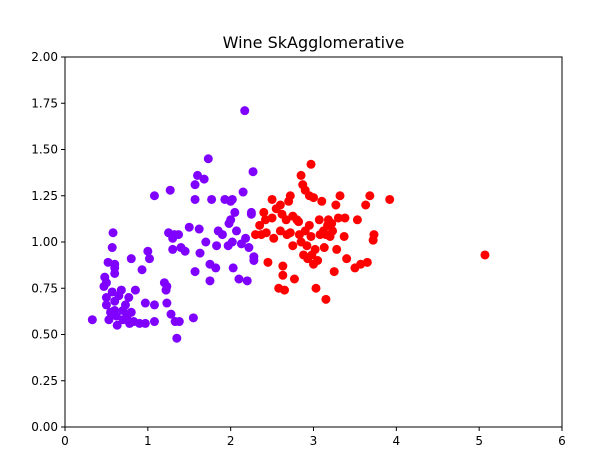  I want to click on x-axis: 0 1 2 3 4 5 6, so click(313, 437).